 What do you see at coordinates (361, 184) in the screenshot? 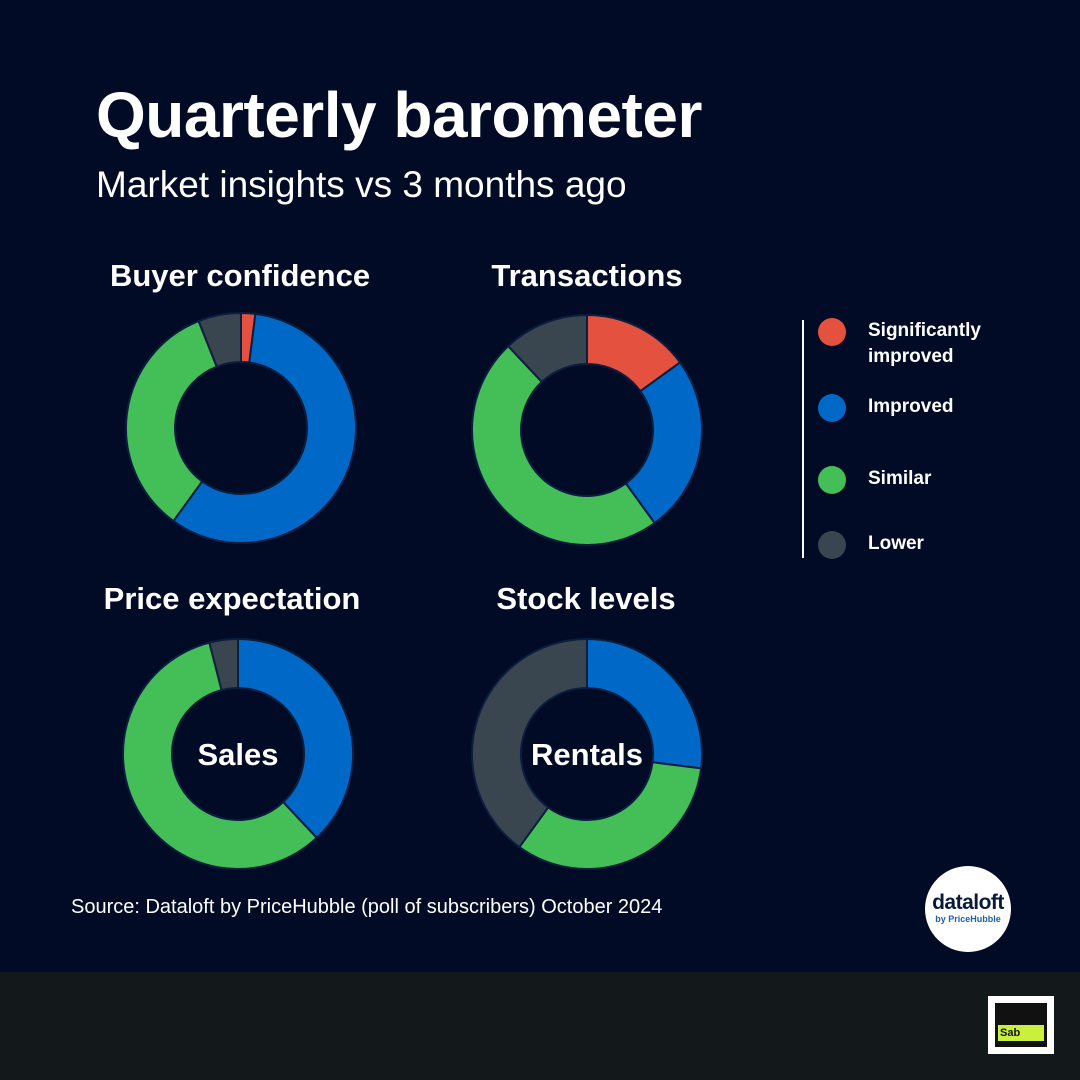
I see `page-subtitle: Market insights vs 3 months ago` at bounding box center [361, 184].